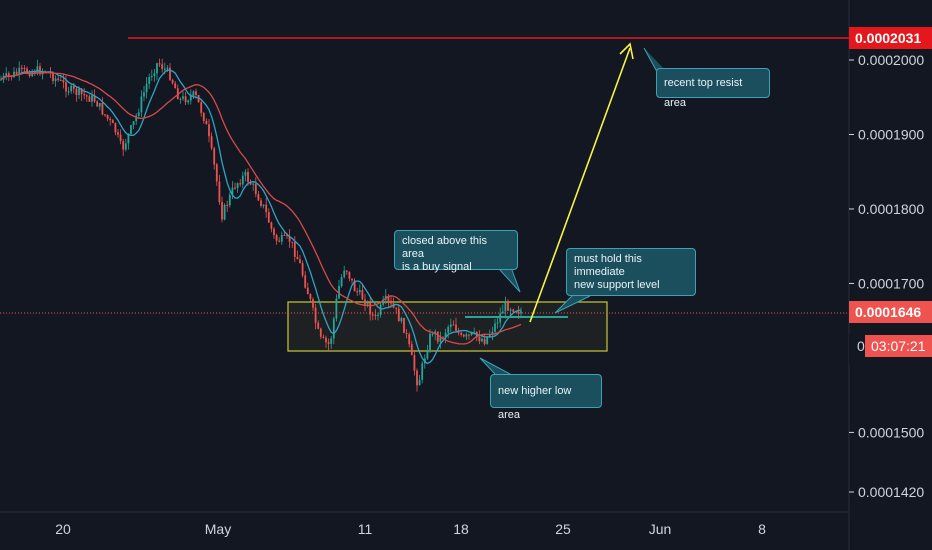 Image resolution: width=932 pixels, height=550 pixels. Describe the element at coordinates (546, 397) in the screenshot. I see `note-higher-low: new higher low area` at that location.